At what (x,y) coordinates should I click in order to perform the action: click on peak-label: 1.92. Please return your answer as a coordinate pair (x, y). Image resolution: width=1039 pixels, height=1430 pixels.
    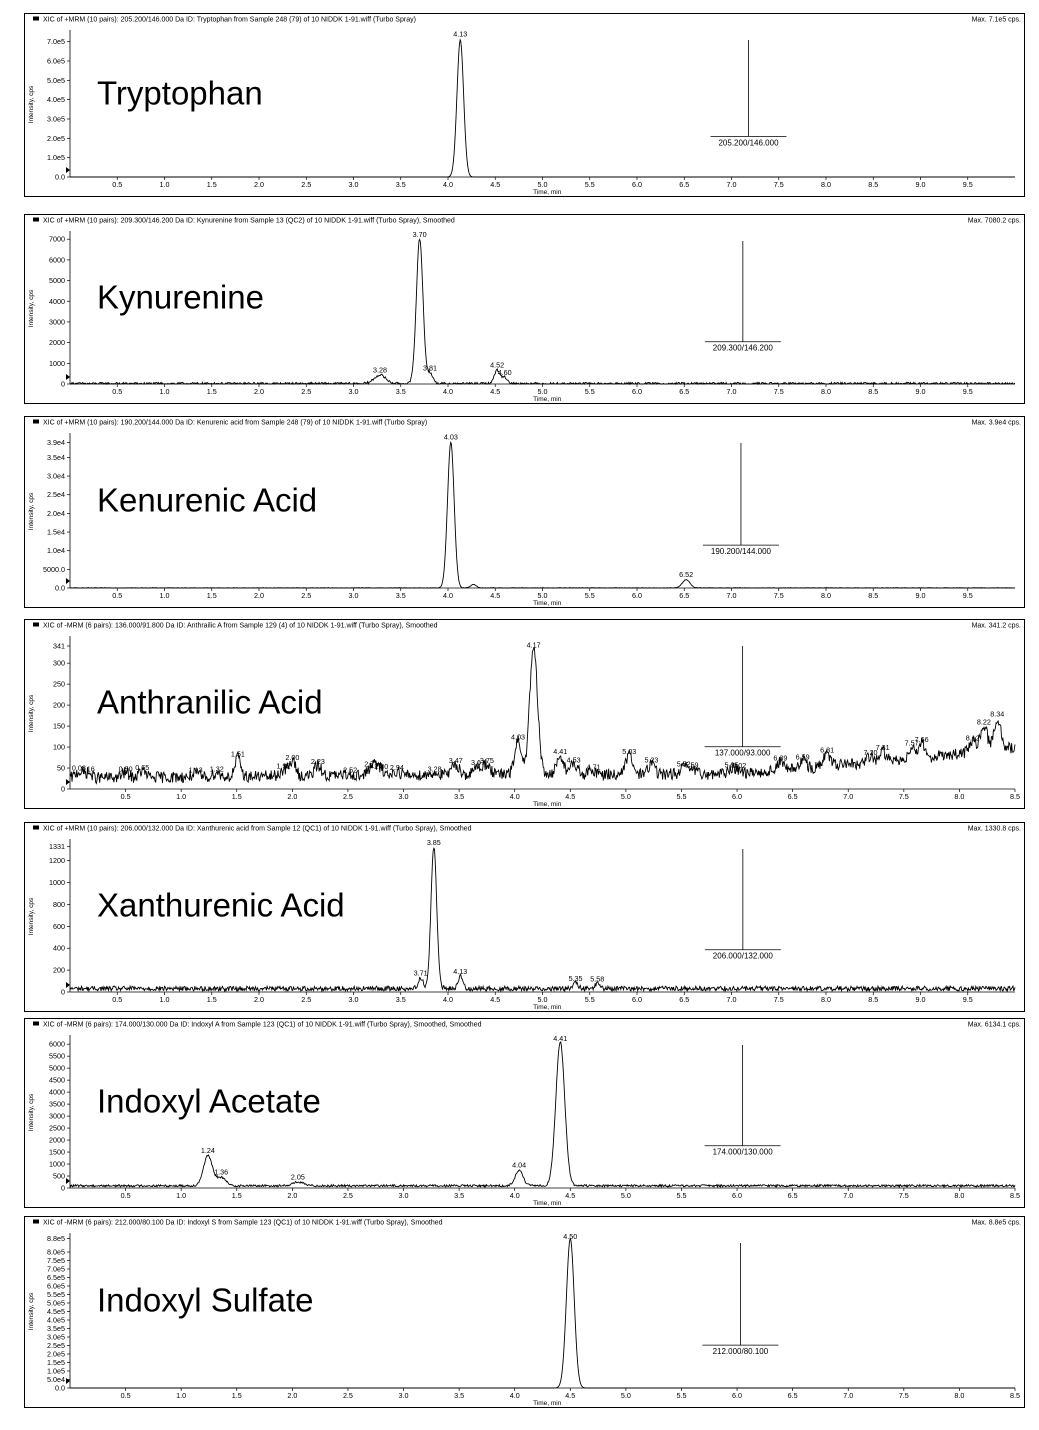
    Looking at the image, I should click on (283, 766).